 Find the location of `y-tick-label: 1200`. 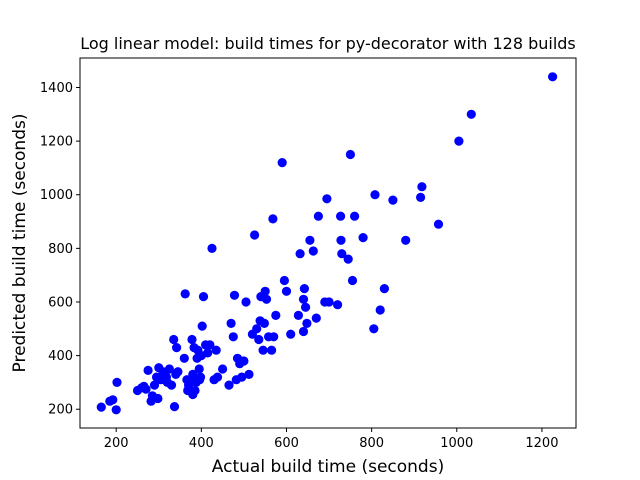

y-tick-label: 1200 is located at coordinates (56, 142).